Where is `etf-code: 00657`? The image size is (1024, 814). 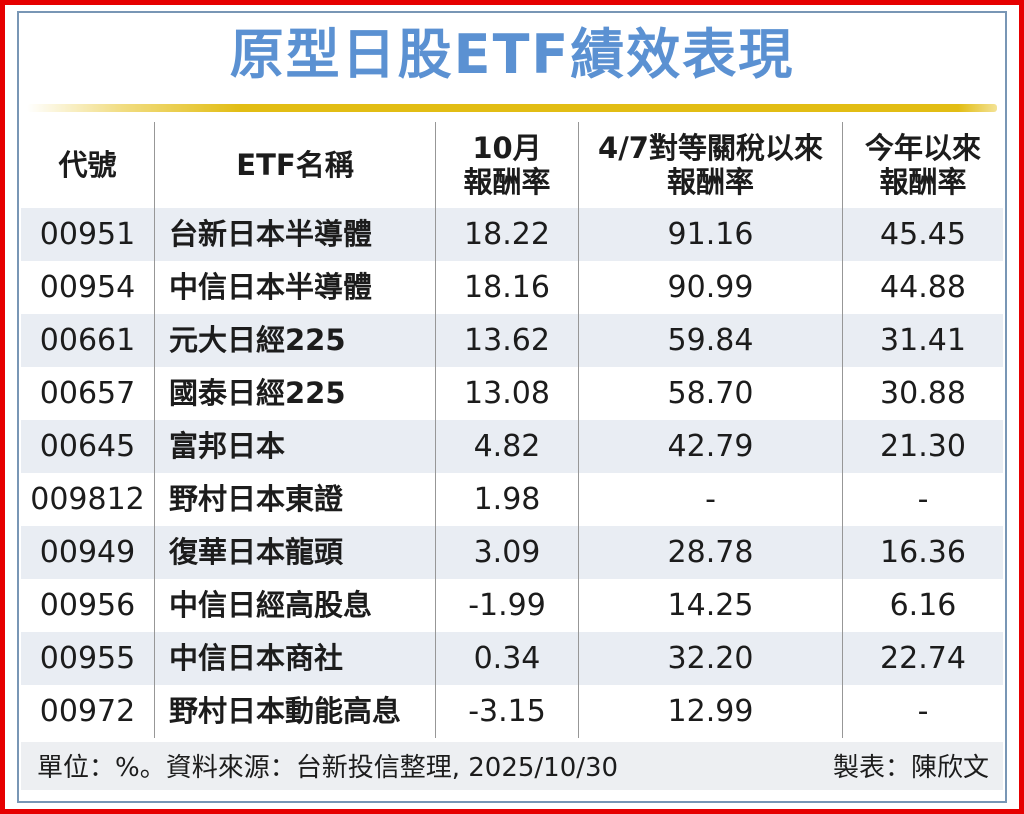
etf-code: 00657 is located at coordinates (88, 393).